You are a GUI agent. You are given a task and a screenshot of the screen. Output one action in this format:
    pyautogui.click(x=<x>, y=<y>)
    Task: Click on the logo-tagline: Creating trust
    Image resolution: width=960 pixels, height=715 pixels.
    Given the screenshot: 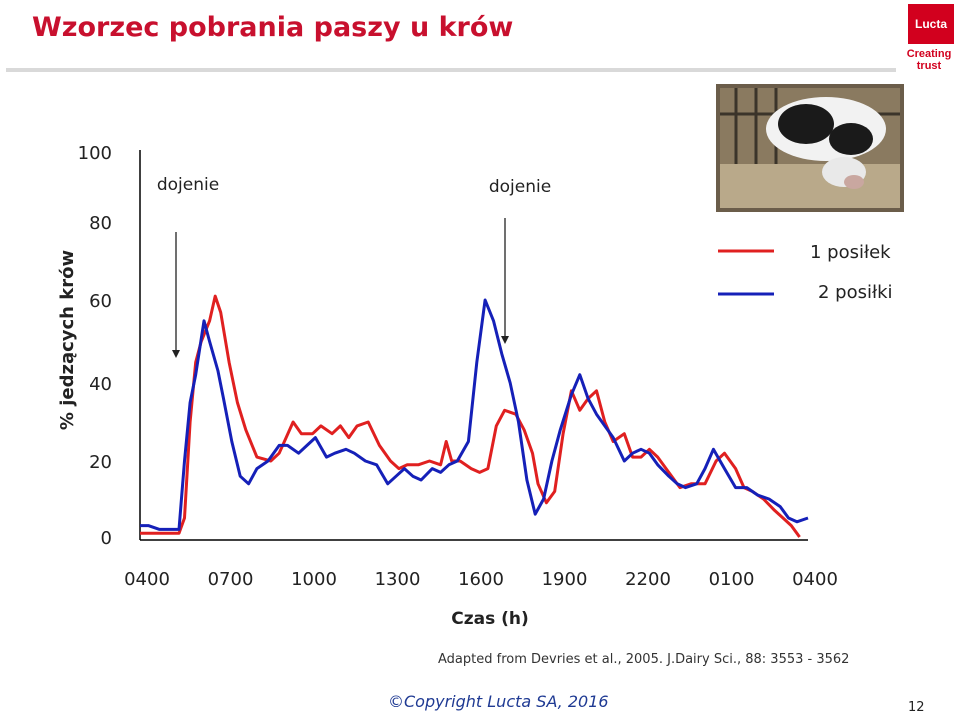 What is the action you would take?
    pyautogui.click(x=929, y=60)
    